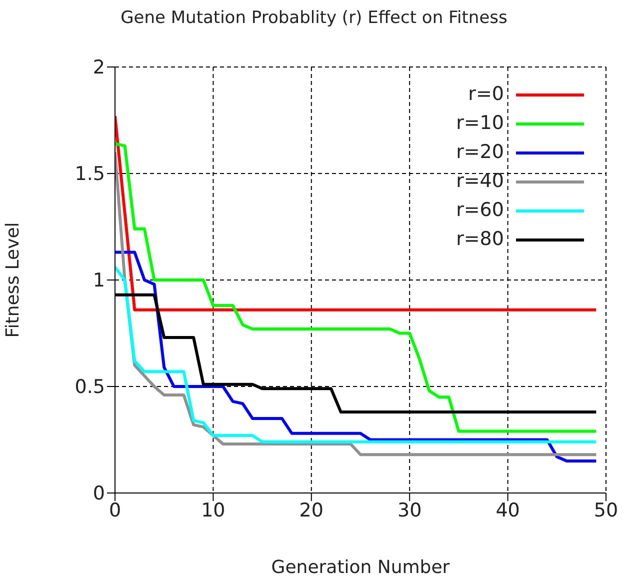  I want to click on x-tick-label: 10, so click(213, 510).